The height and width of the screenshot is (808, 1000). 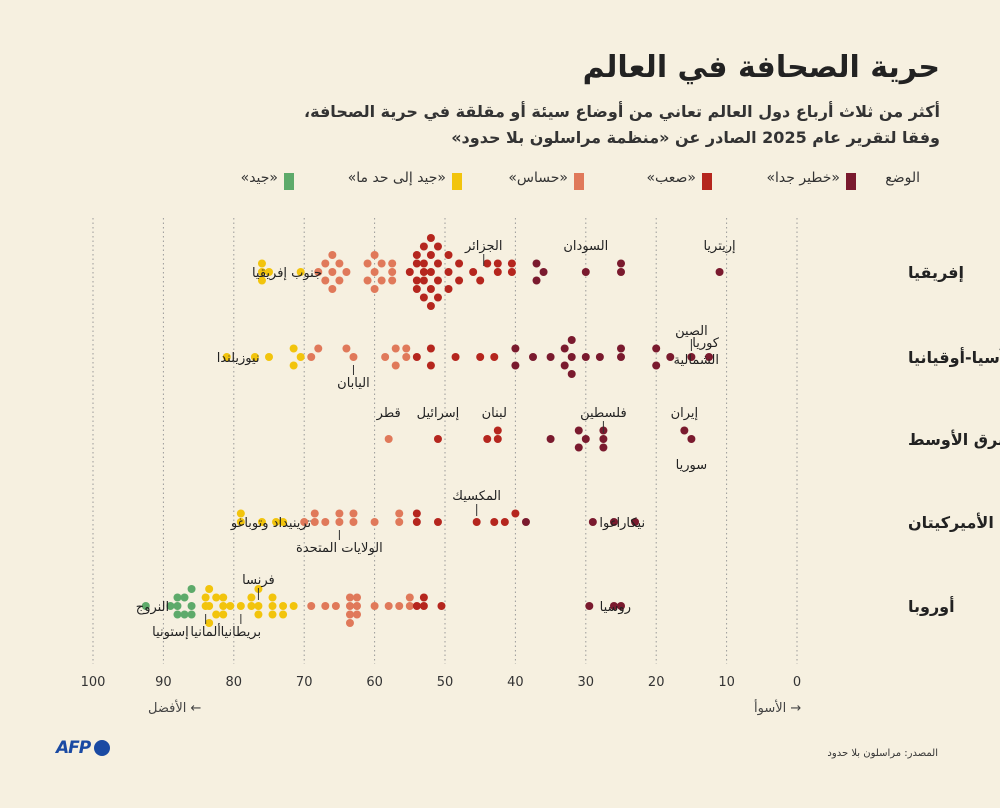 I want to click on annotation-14: ترينيداد وتوباغو, so click(x=271, y=523).